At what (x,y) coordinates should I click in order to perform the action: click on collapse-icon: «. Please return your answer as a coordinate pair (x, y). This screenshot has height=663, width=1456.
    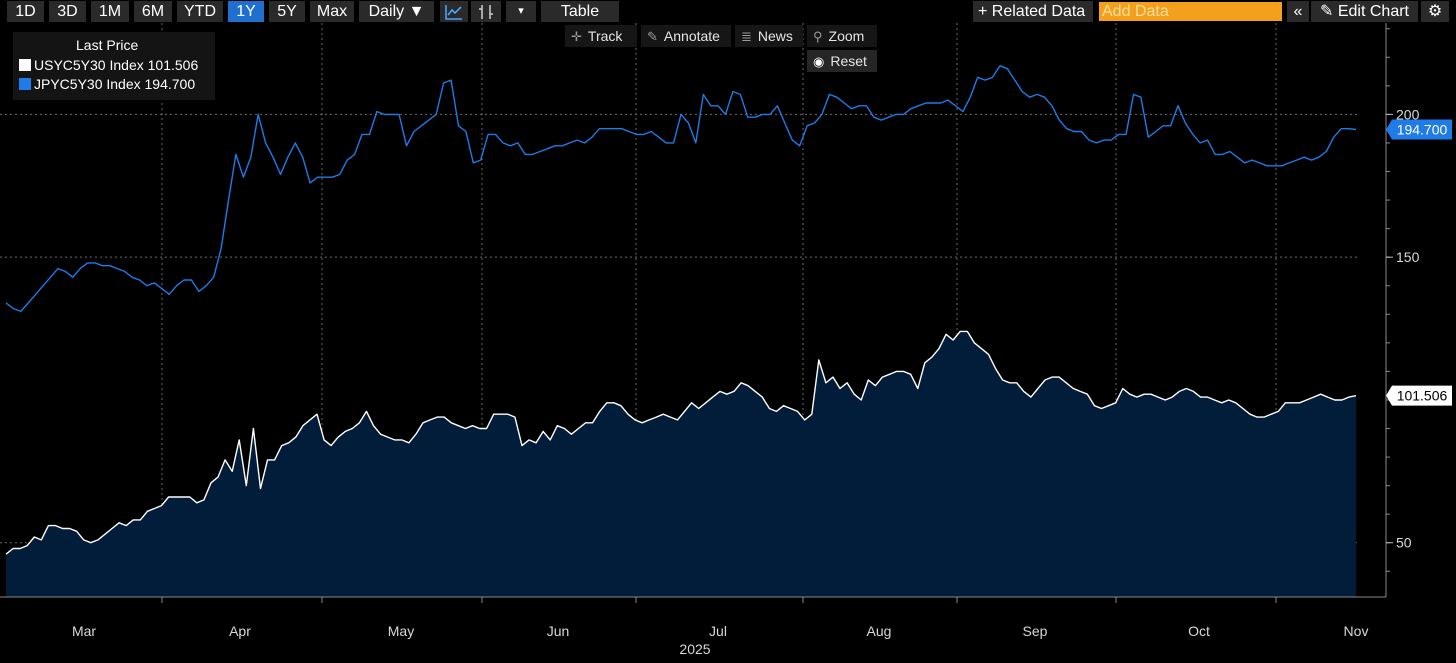
    Looking at the image, I should click on (1298, 11).